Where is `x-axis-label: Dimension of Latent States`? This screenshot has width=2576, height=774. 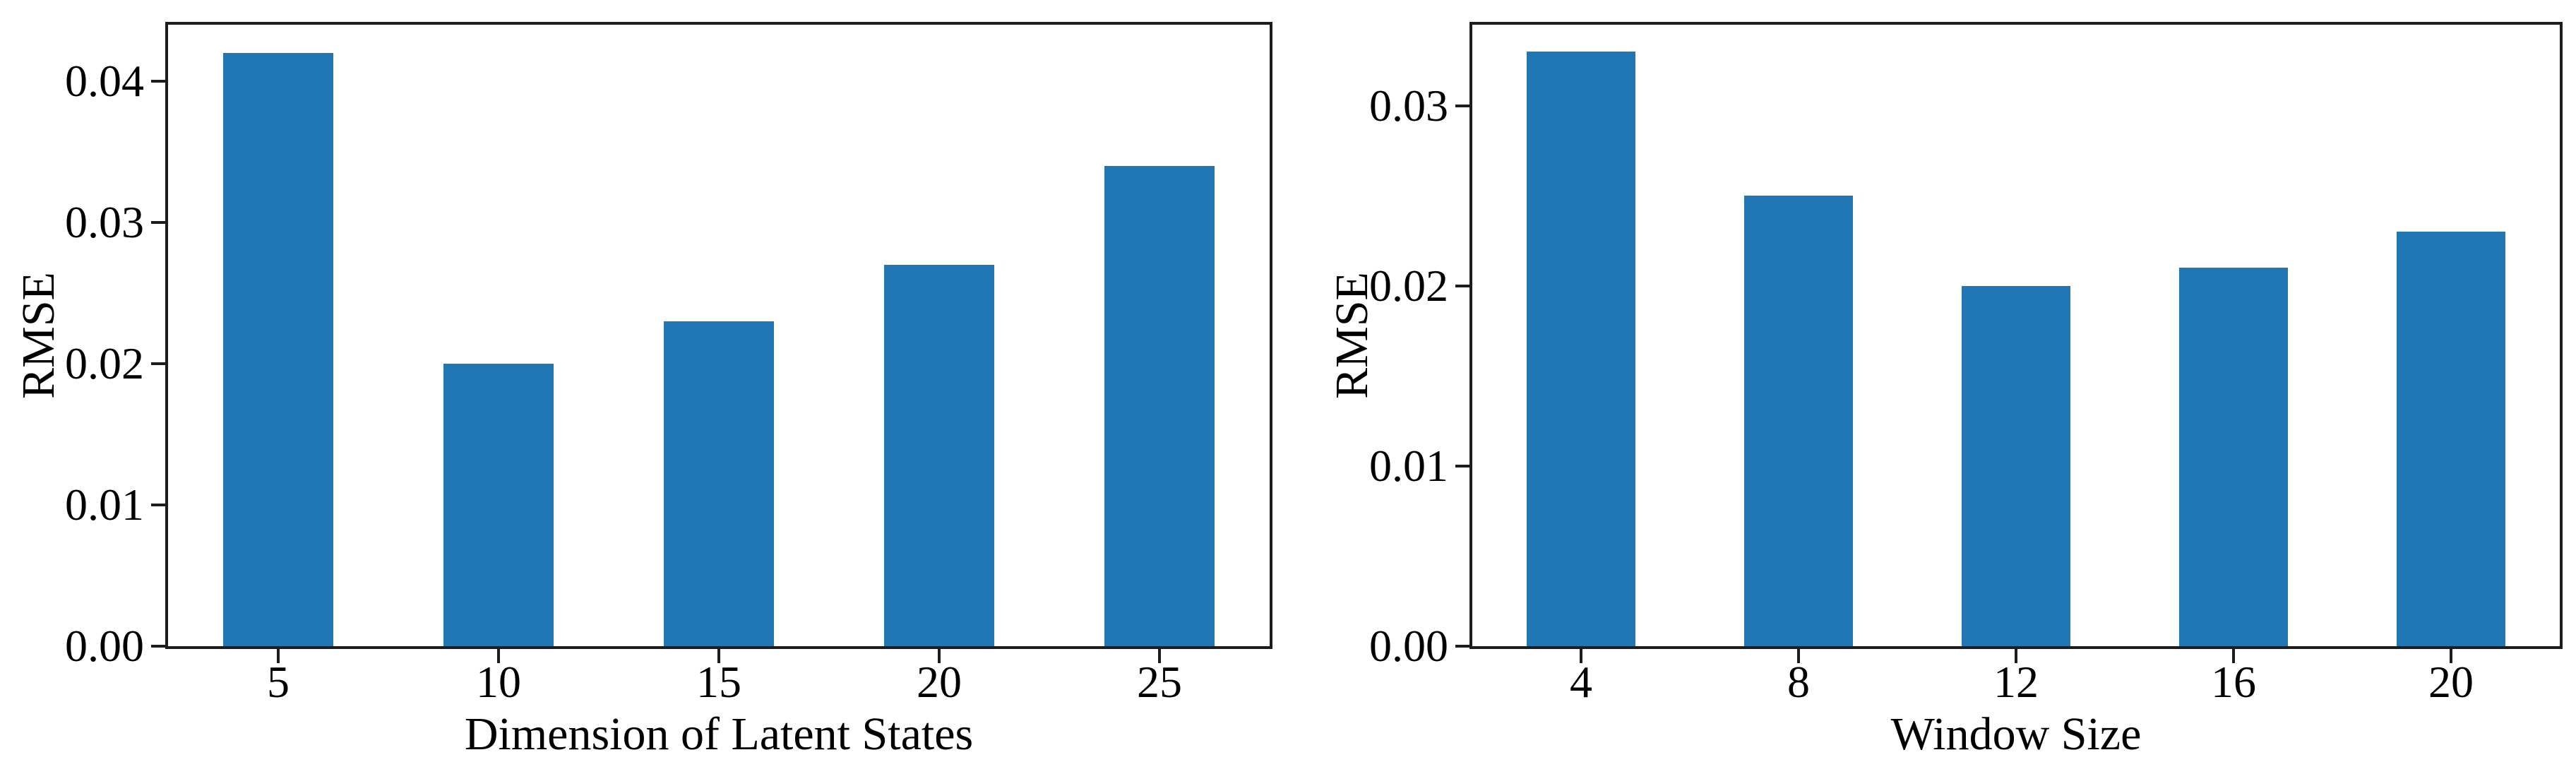
x-axis-label: Dimension of Latent States is located at coordinates (719, 734).